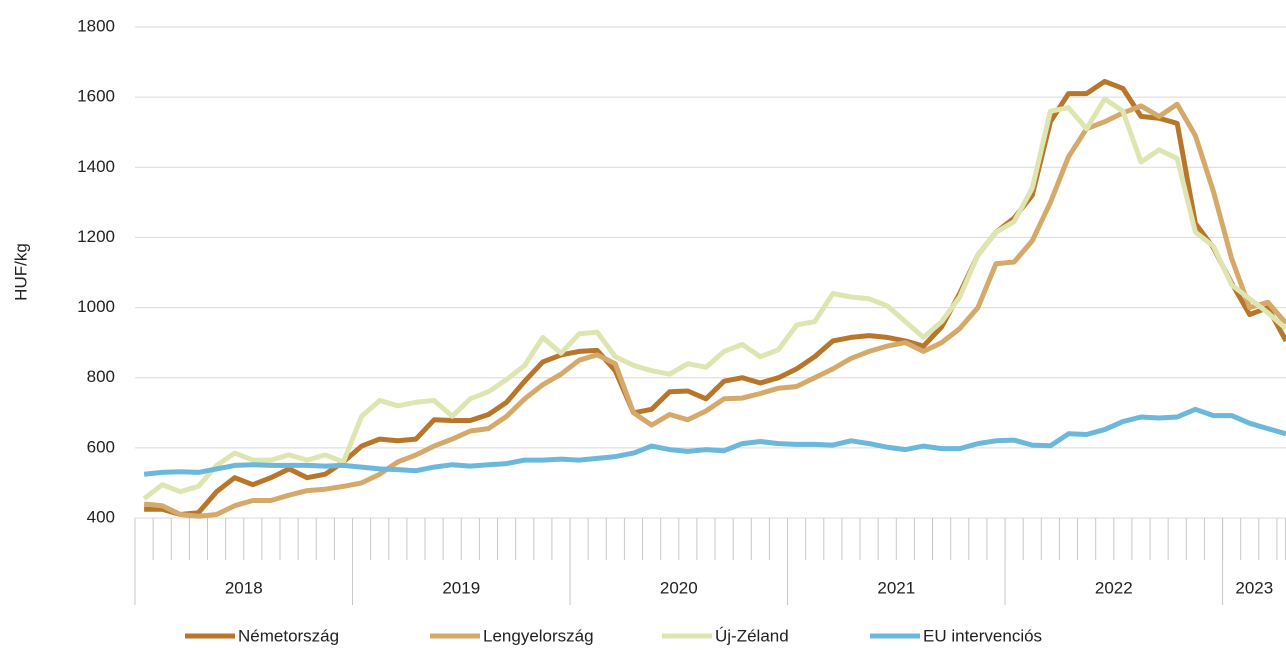 The width and height of the screenshot is (1286, 651). What do you see at coordinates (244, 587) in the screenshot?
I see `x-group-label: 2018` at bounding box center [244, 587].